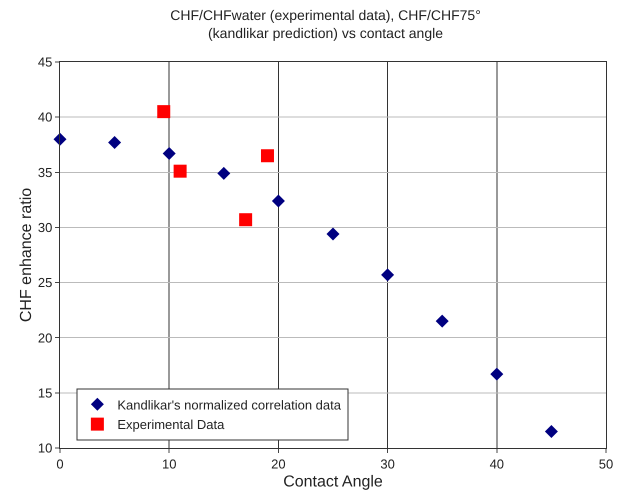 This screenshot has height=498, width=626. Describe the element at coordinates (45, 448) in the screenshot. I see `y-tick-label: 10` at that location.